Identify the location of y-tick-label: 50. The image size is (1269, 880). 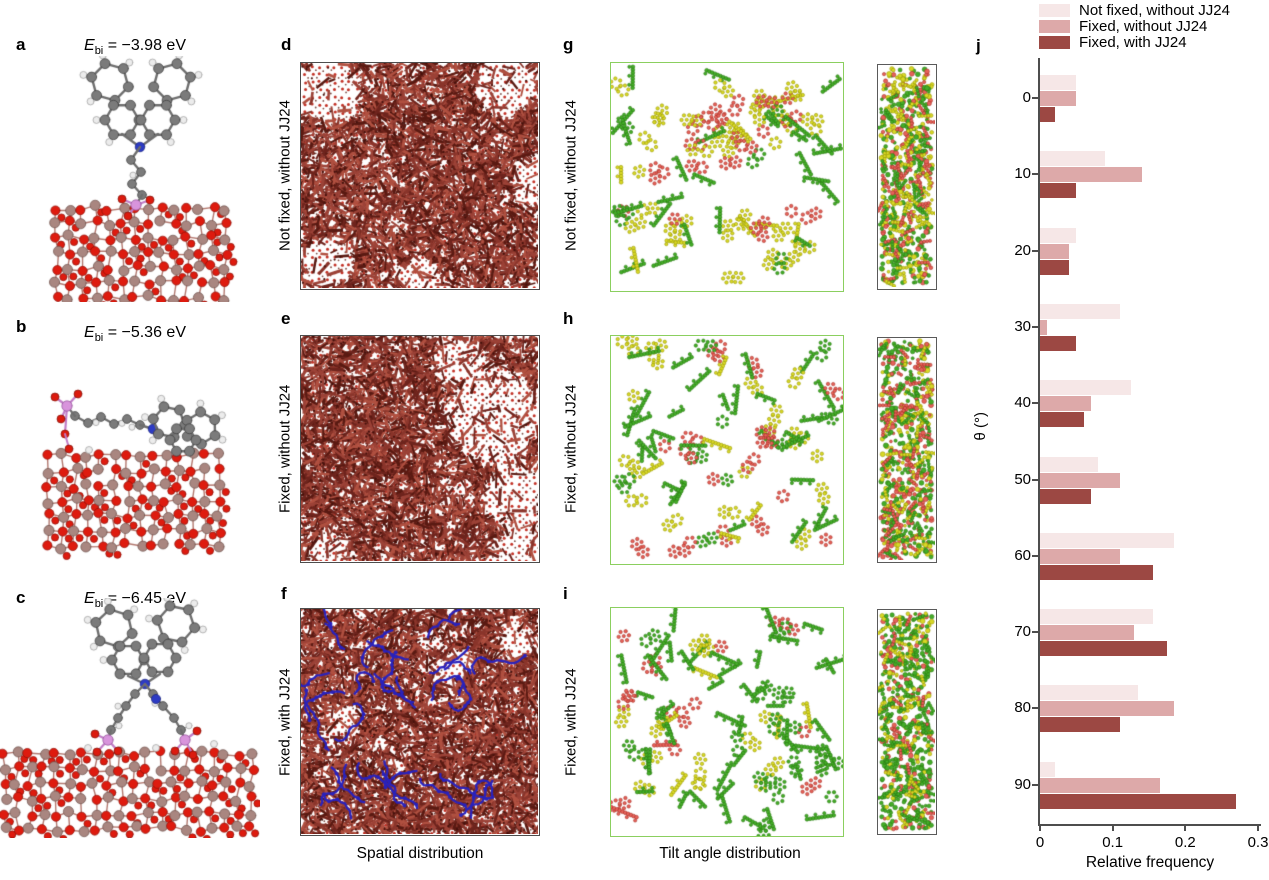
(1022, 479).